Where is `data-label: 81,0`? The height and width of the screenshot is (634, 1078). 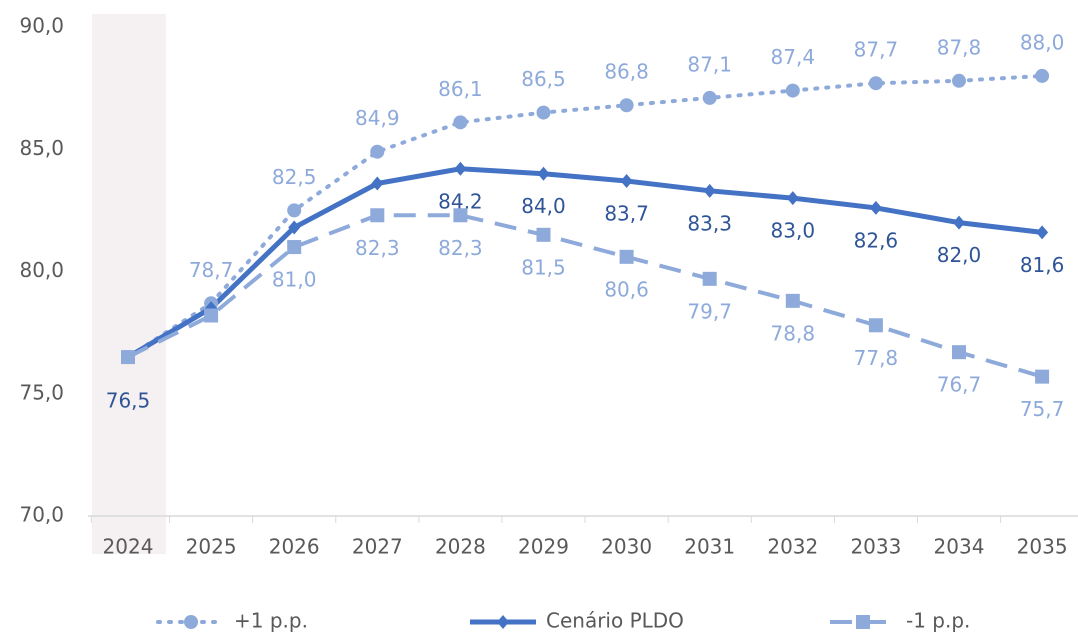 data-label: 81,0 is located at coordinates (294, 280).